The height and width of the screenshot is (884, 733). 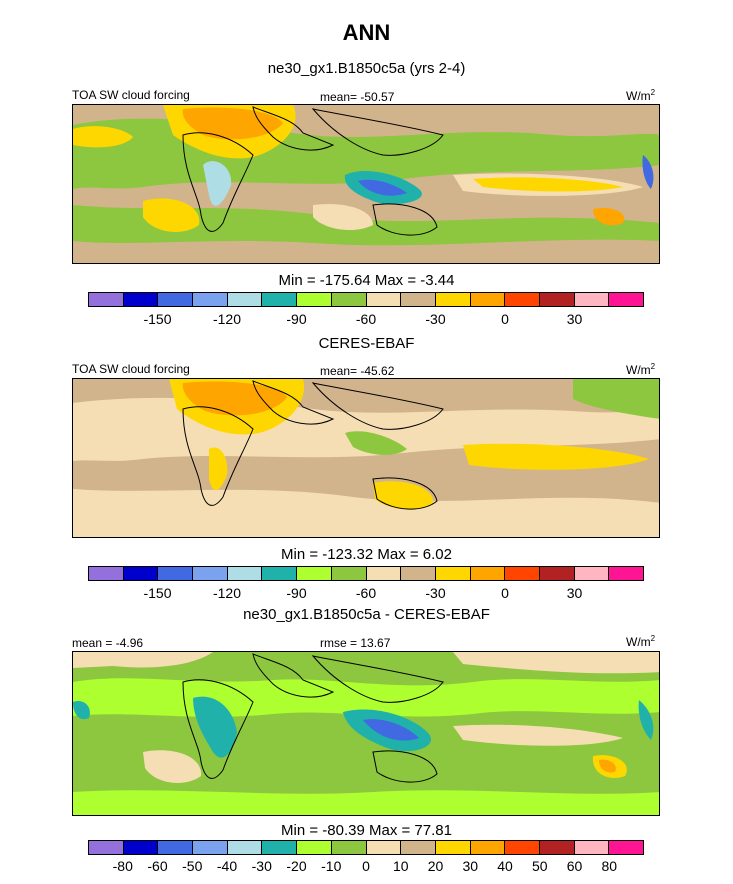 What do you see at coordinates (131, 369) in the screenshot?
I see `panel-2-left-label: TOA SW cloud forcing` at bounding box center [131, 369].